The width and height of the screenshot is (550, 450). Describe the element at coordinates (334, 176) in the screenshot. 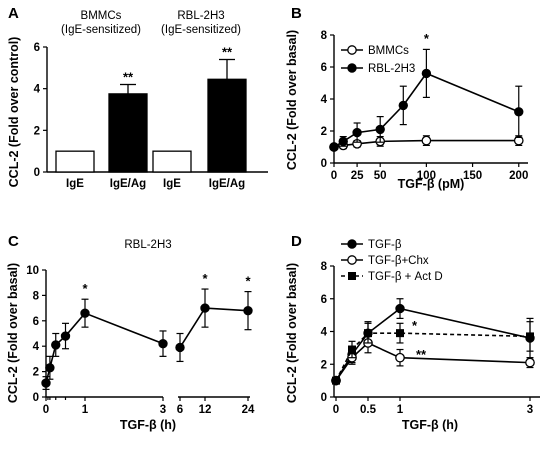

I see `panel-b-x-tick-label: 0` at that location.